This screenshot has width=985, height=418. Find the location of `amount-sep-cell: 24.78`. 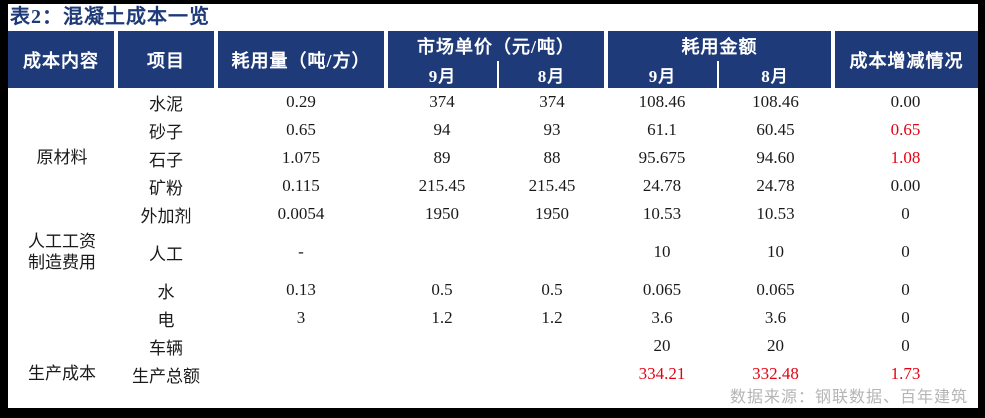

amount-sep-cell: 24.78 is located at coordinates (662, 185).